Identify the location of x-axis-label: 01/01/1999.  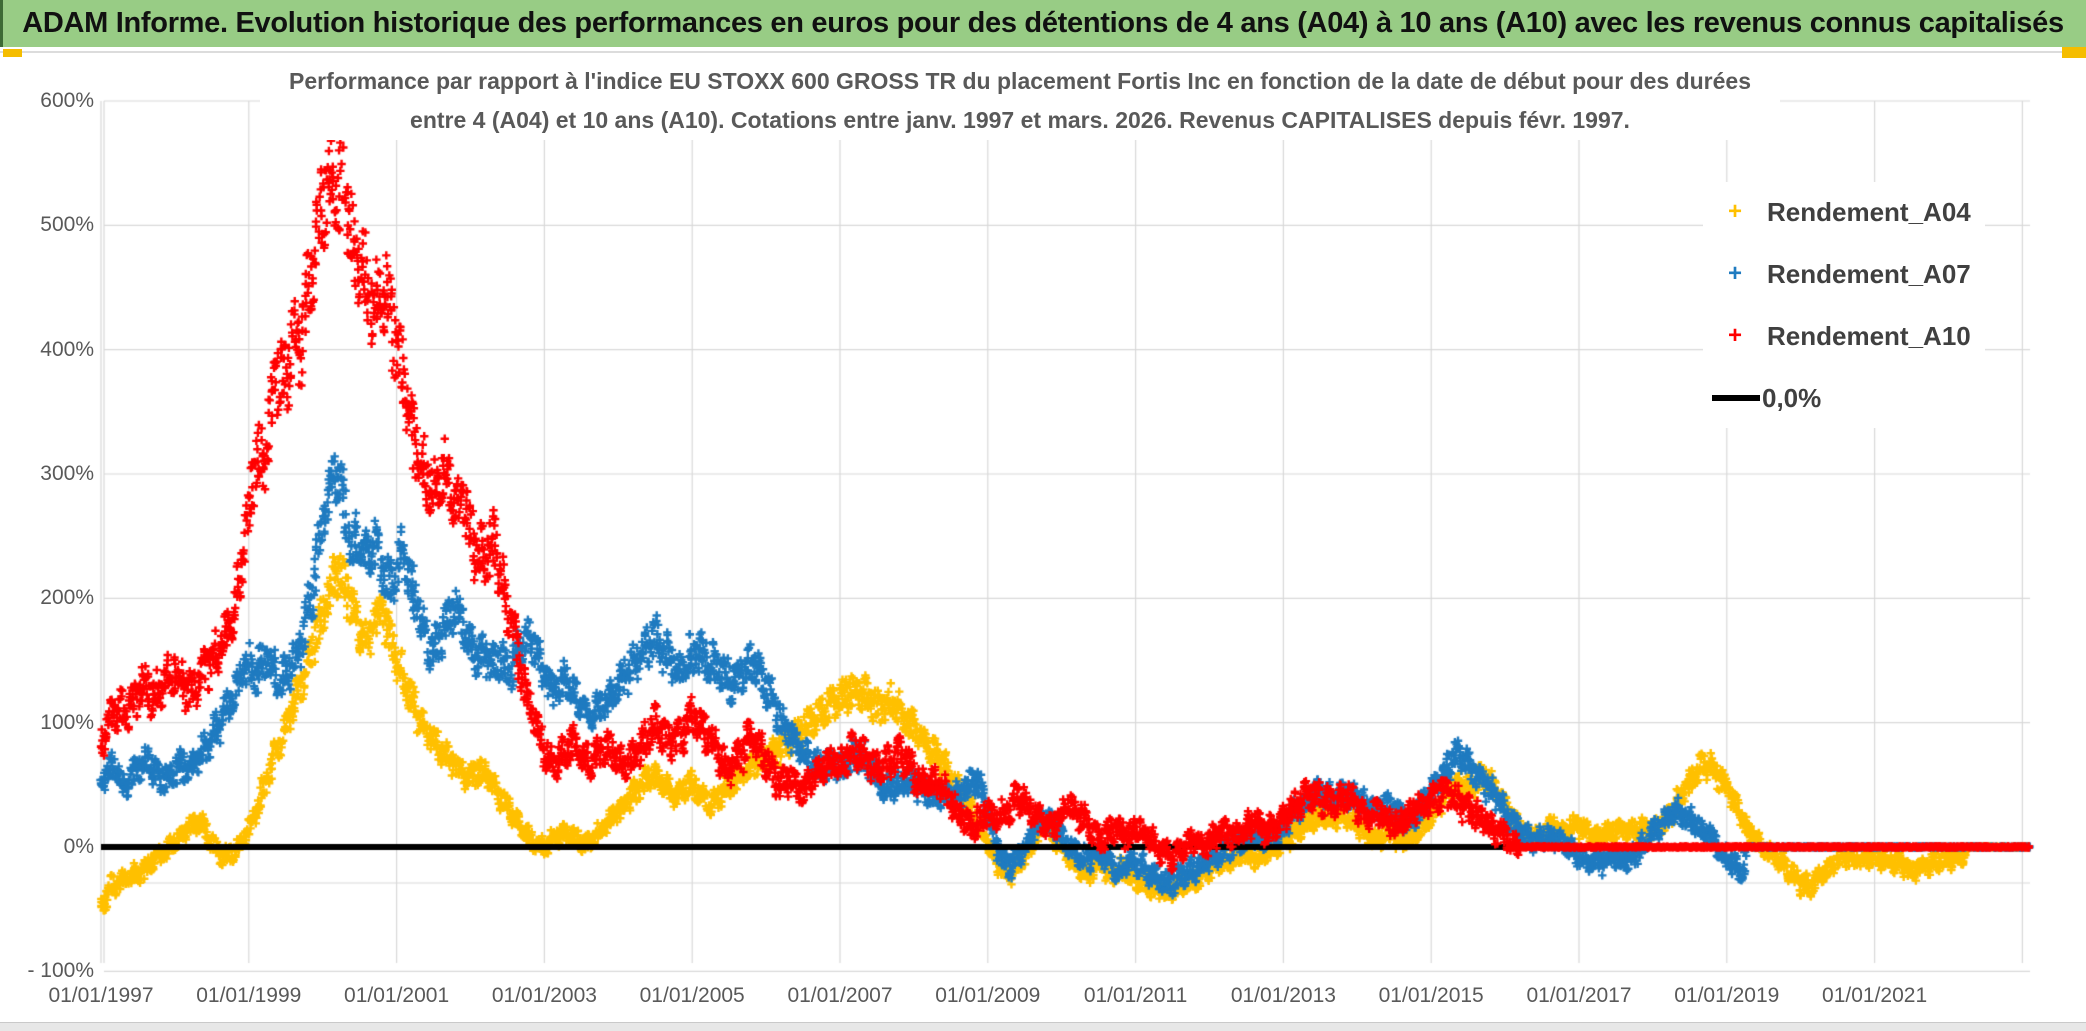
(249, 995).